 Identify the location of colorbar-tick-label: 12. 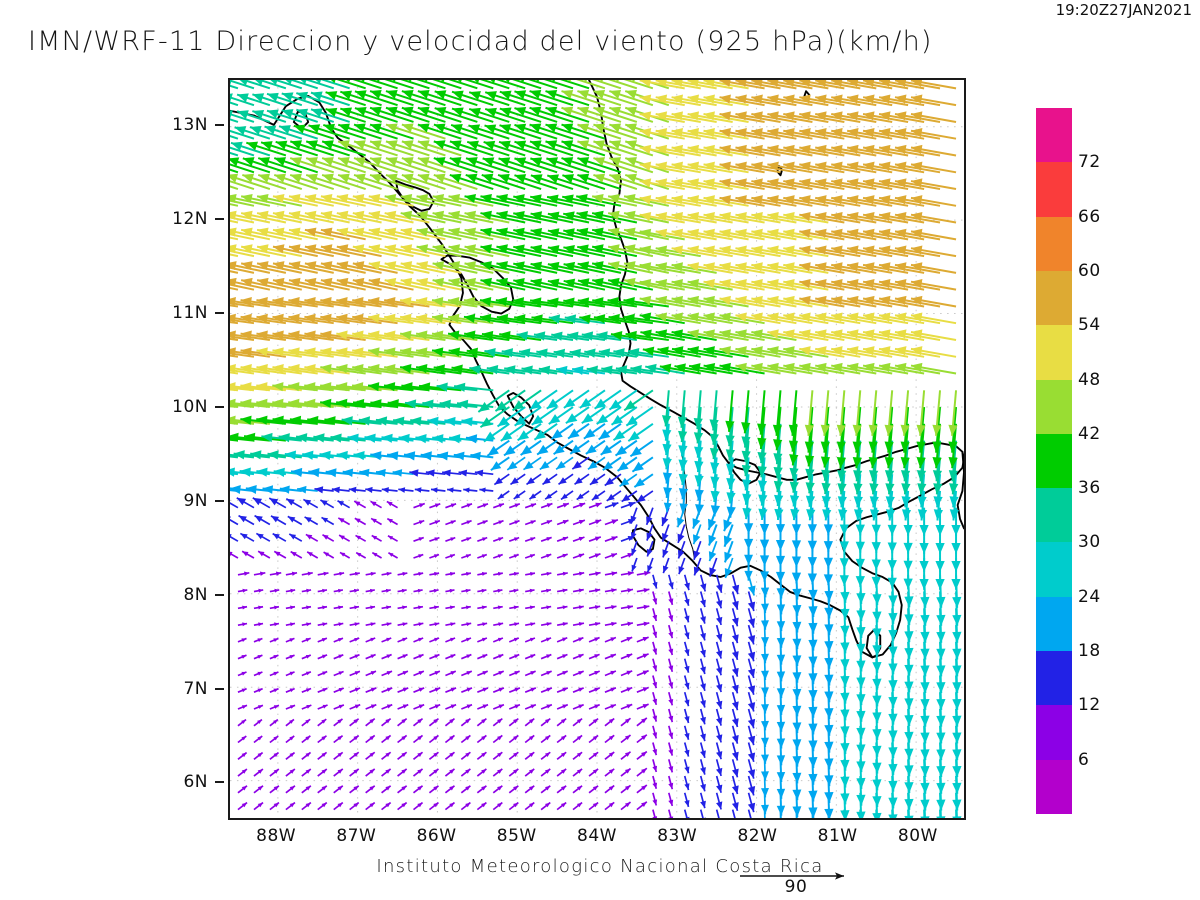
(1089, 705).